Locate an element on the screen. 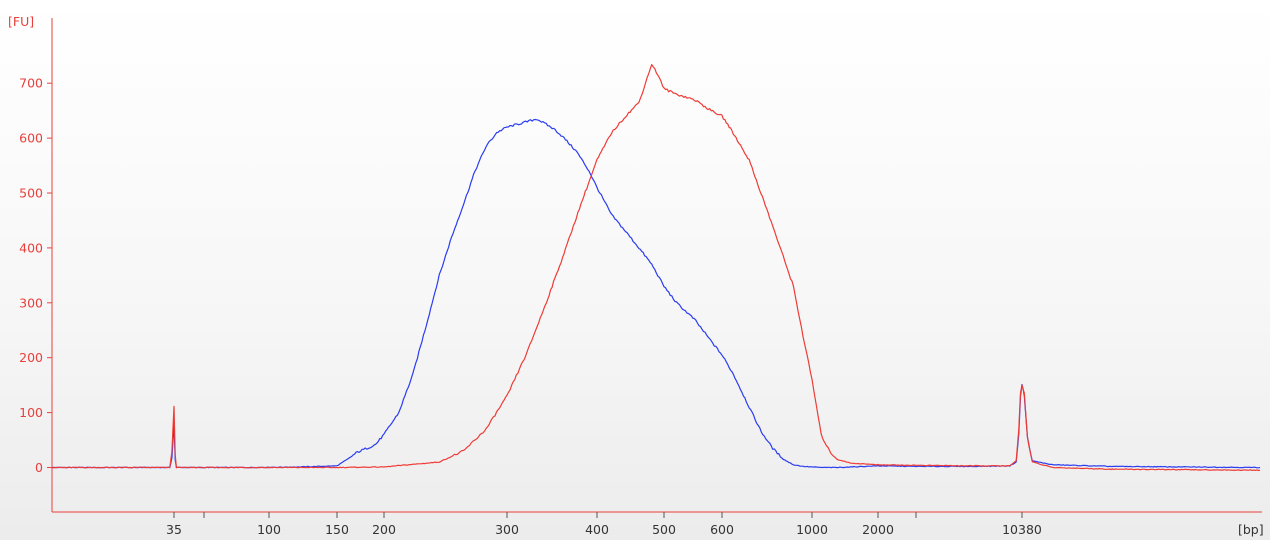  x-tick-label: 400 is located at coordinates (597, 529).